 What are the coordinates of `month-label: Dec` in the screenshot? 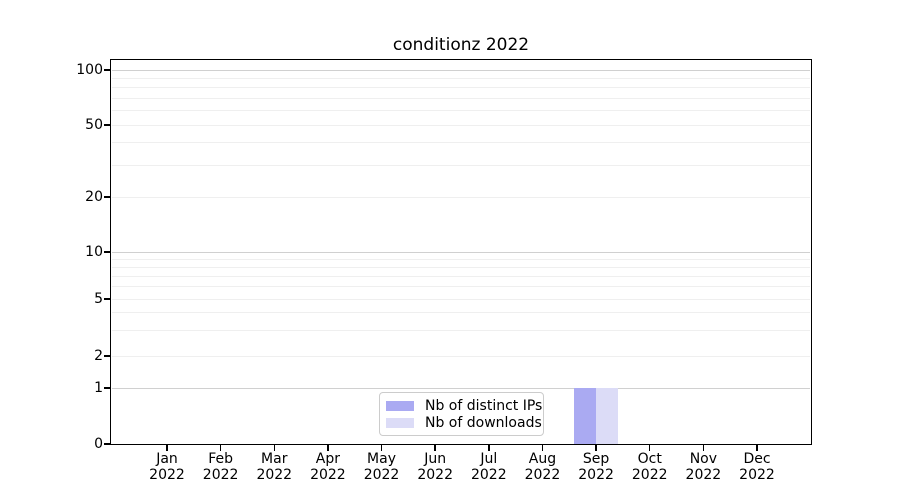 It's located at (757, 459).